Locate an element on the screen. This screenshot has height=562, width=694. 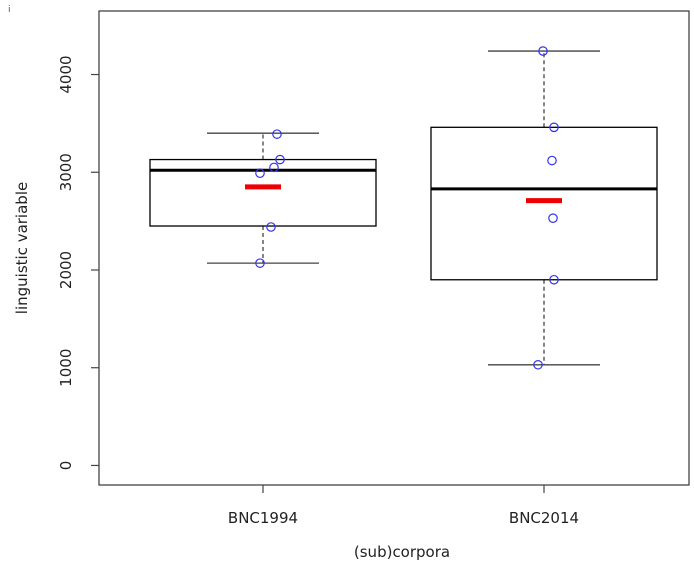
x-axis: BNC1994 BNC2014 is located at coordinates (403, 506).